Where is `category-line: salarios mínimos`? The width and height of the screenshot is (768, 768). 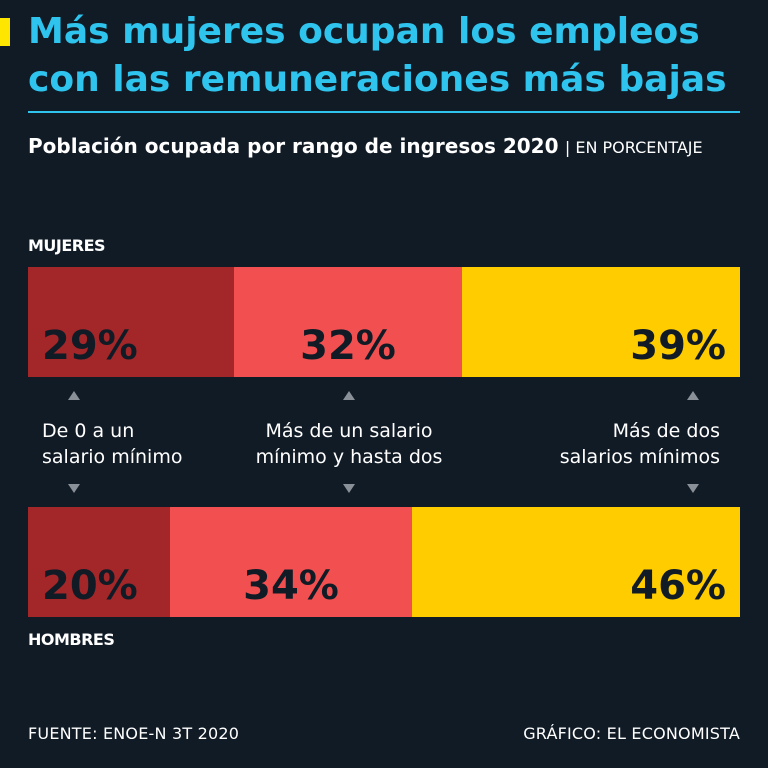
category-line: salarios mínimos is located at coordinates (639, 457).